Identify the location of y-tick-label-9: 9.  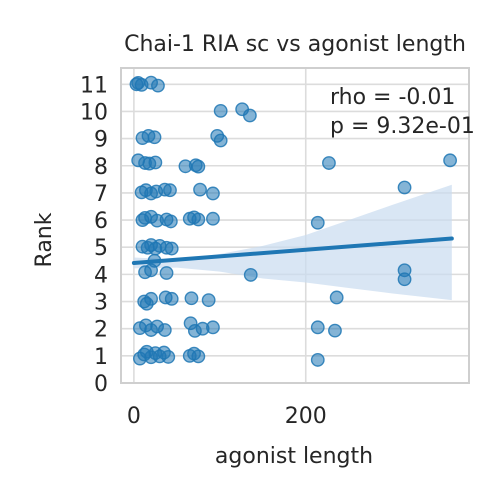
(101, 140).